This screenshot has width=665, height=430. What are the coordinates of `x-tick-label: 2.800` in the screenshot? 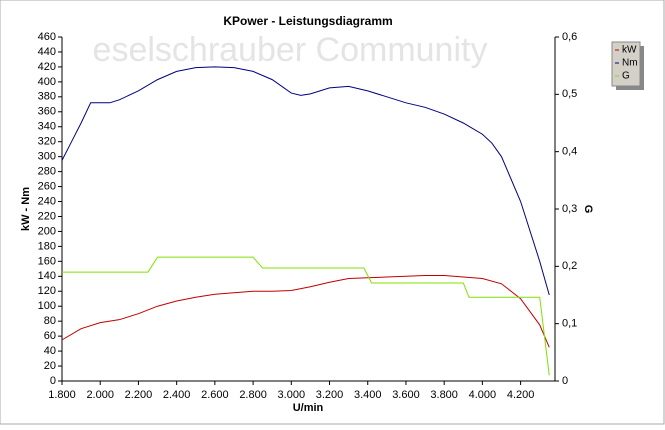 It's located at (253, 395).